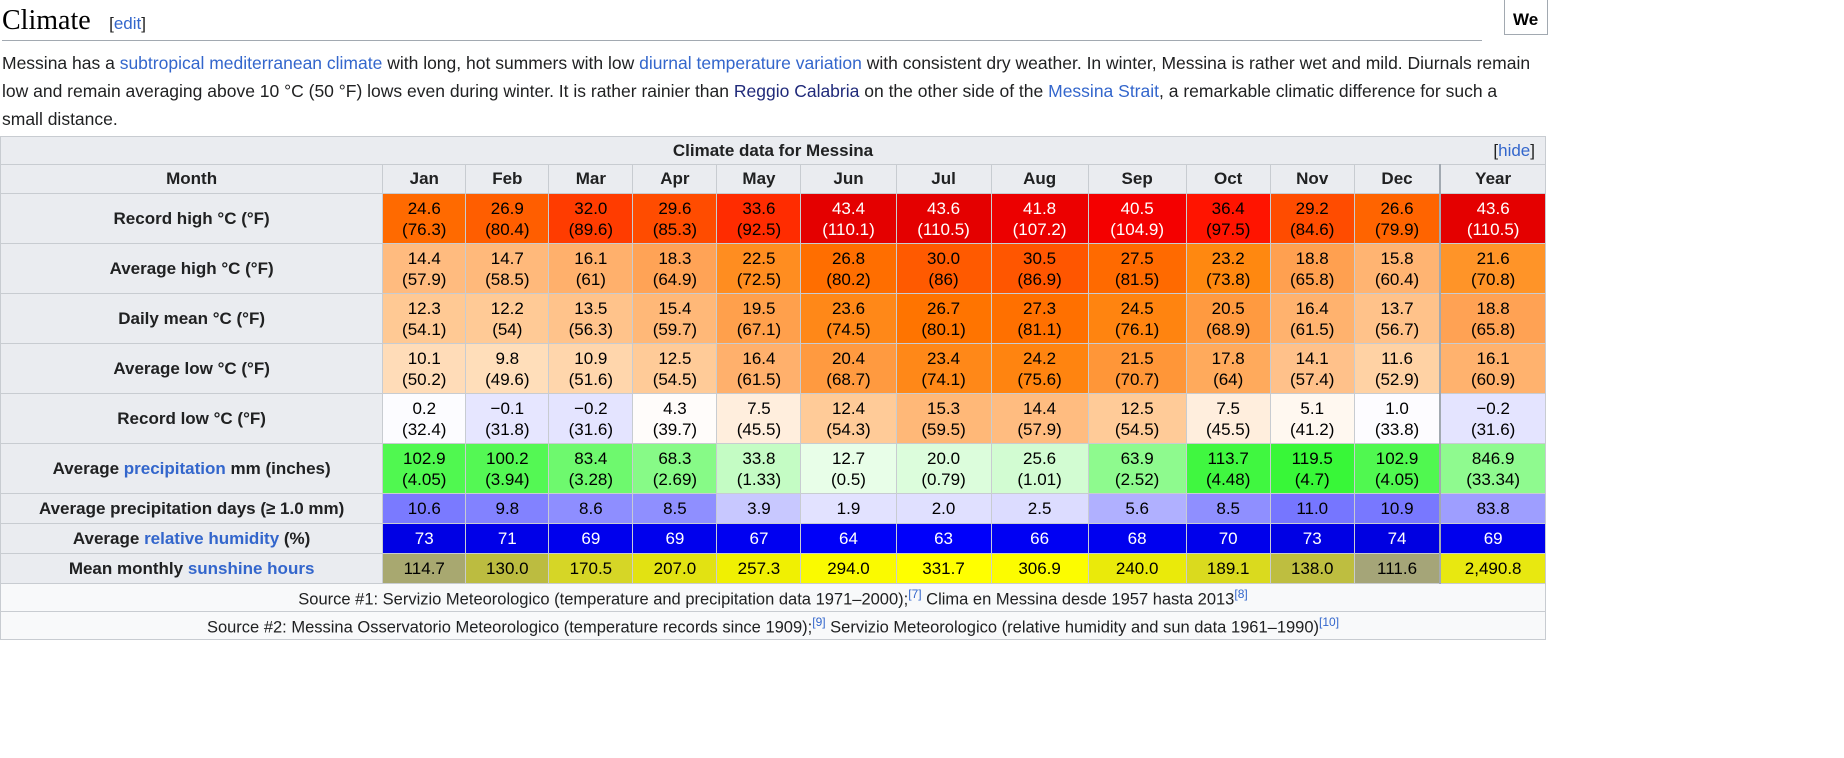 Image resolution: width=1844 pixels, height=758 pixels. Describe the element at coordinates (848, 508) in the screenshot. I see `data-cell: 1.9` at that location.